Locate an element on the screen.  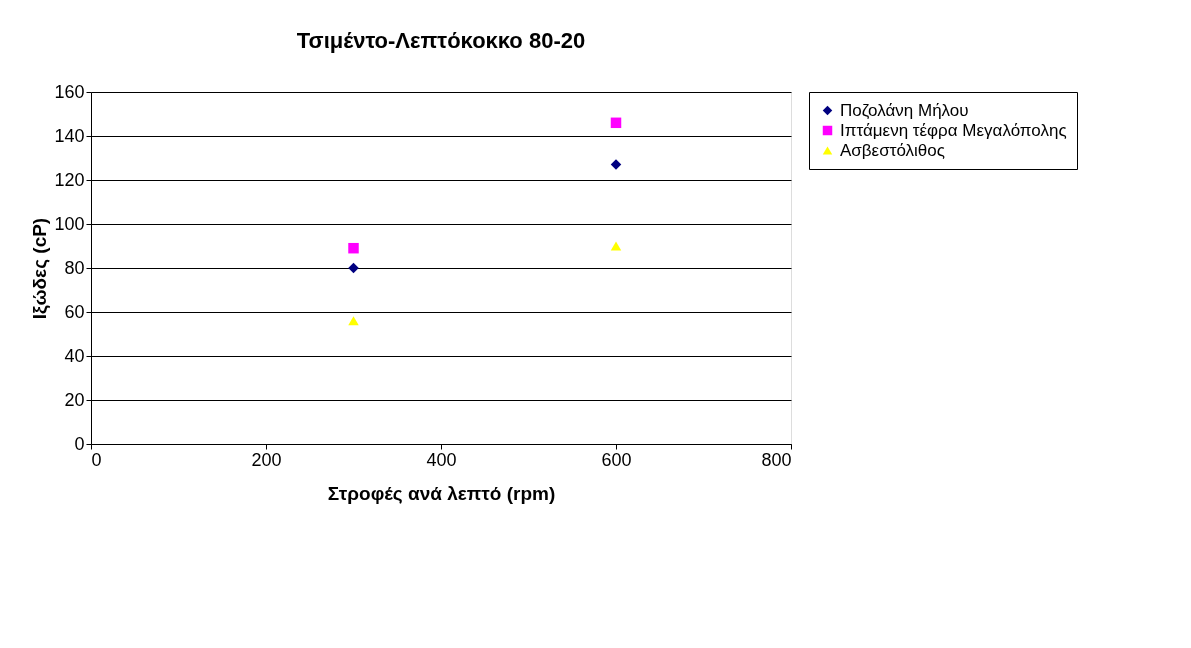
y-tick-label: 100 is located at coordinates (69, 223).